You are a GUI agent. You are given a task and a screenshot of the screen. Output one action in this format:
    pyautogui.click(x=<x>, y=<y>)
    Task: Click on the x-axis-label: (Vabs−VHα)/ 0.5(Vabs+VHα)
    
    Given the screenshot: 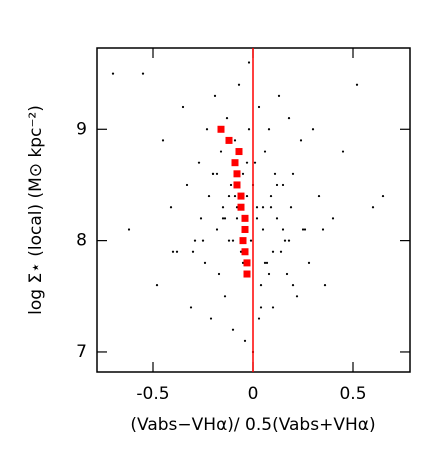 What is the action you would take?
    pyautogui.click(x=252, y=425)
    